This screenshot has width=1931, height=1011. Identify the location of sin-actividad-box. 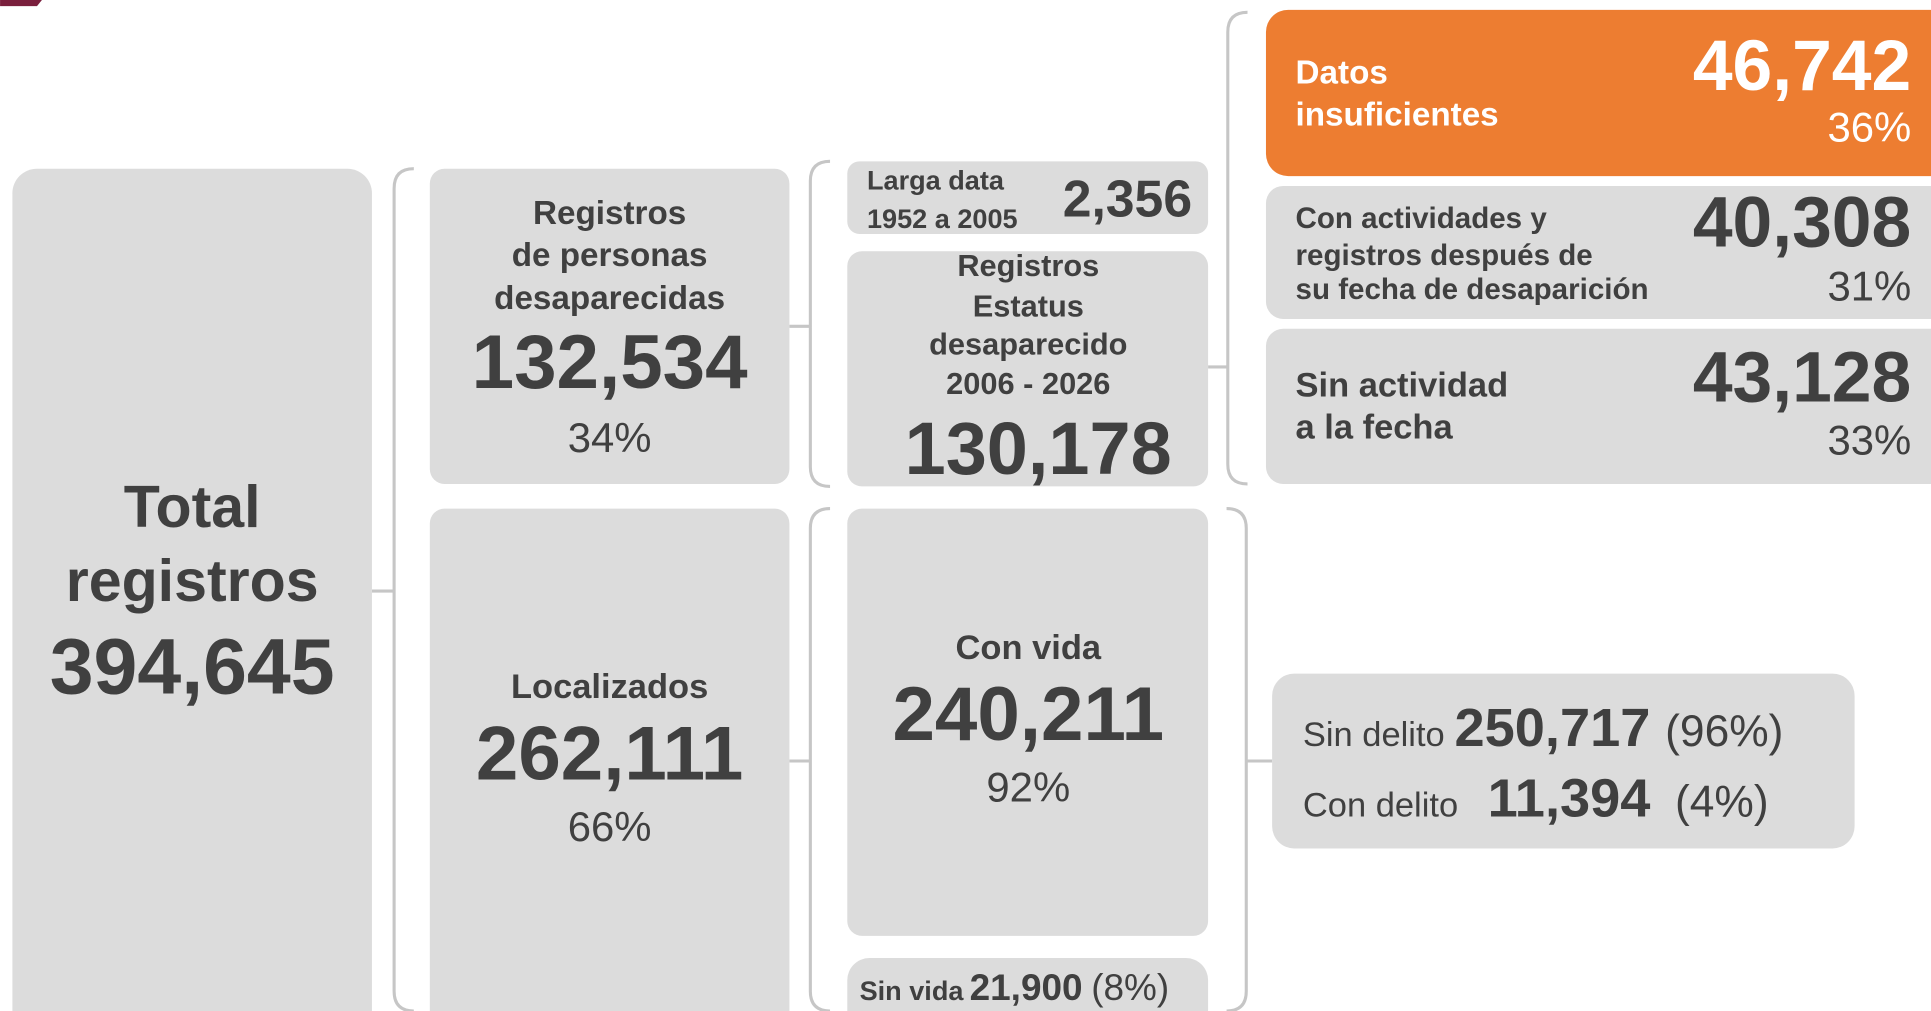
(1598, 406).